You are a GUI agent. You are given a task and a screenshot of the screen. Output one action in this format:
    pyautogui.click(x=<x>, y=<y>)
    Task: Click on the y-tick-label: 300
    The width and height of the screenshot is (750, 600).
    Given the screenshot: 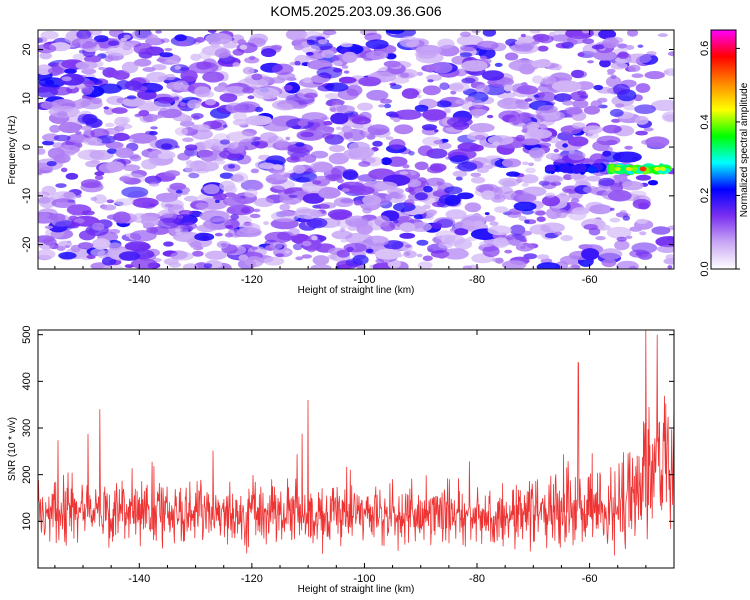 What is the action you would take?
    pyautogui.click(x=27, y=428)
    